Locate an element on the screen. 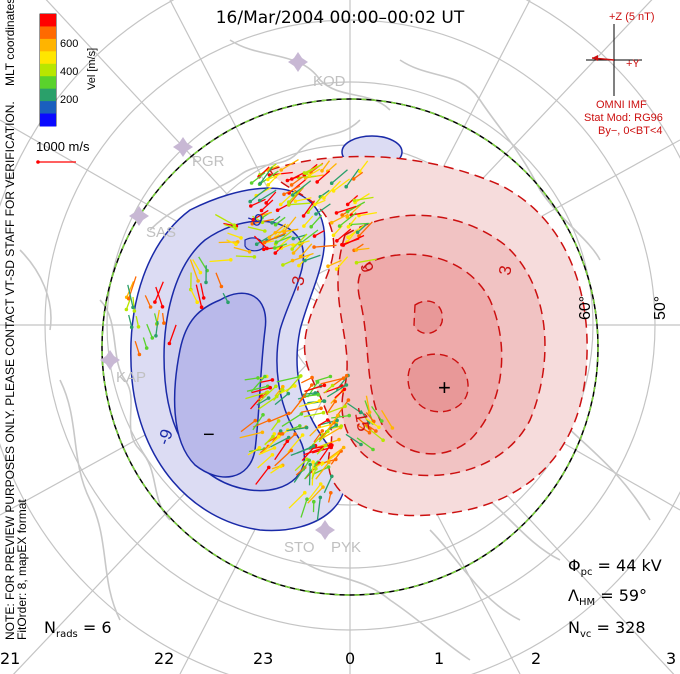  contour-label-neg-9-bottom: -9 is located at coordinates (165, 437).